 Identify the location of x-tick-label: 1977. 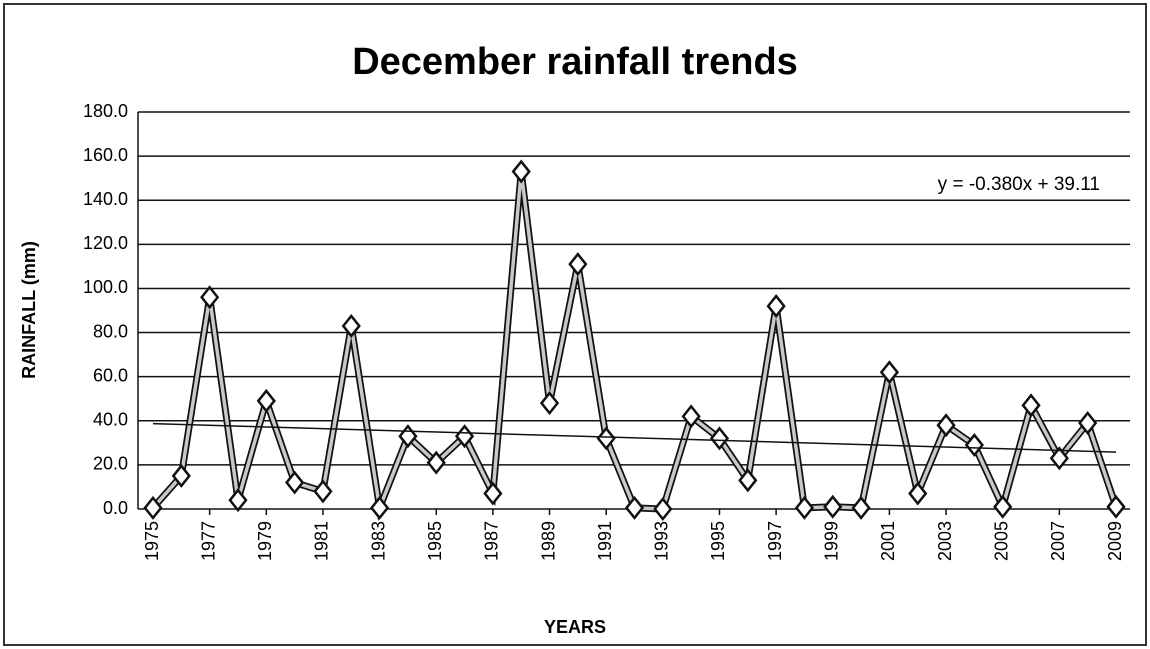
(208, 541).